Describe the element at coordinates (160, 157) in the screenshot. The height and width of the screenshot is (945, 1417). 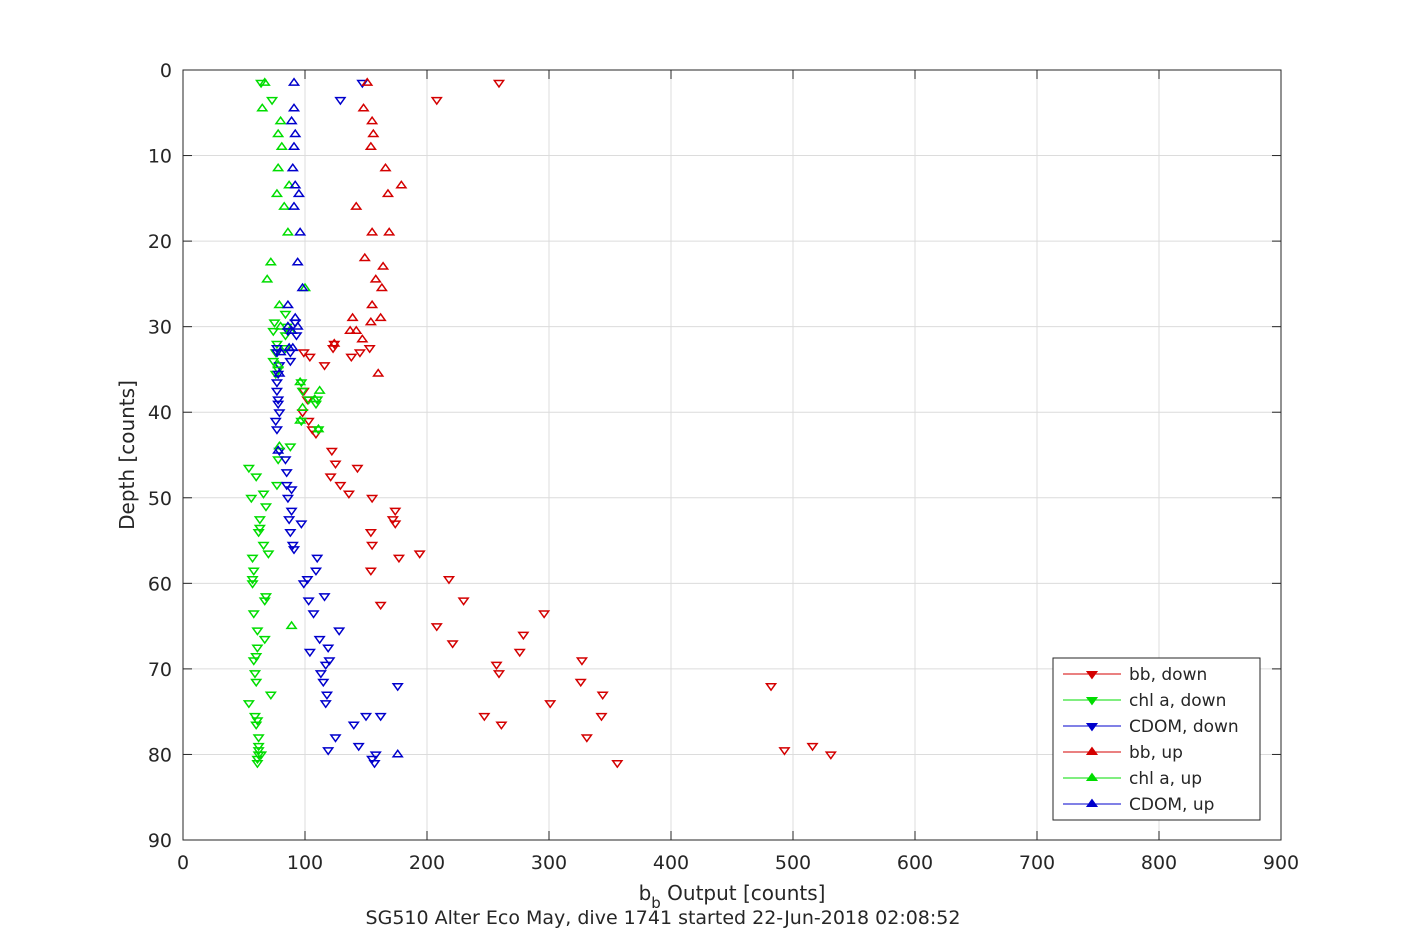
I see `y-tick-label: 10` at that location.